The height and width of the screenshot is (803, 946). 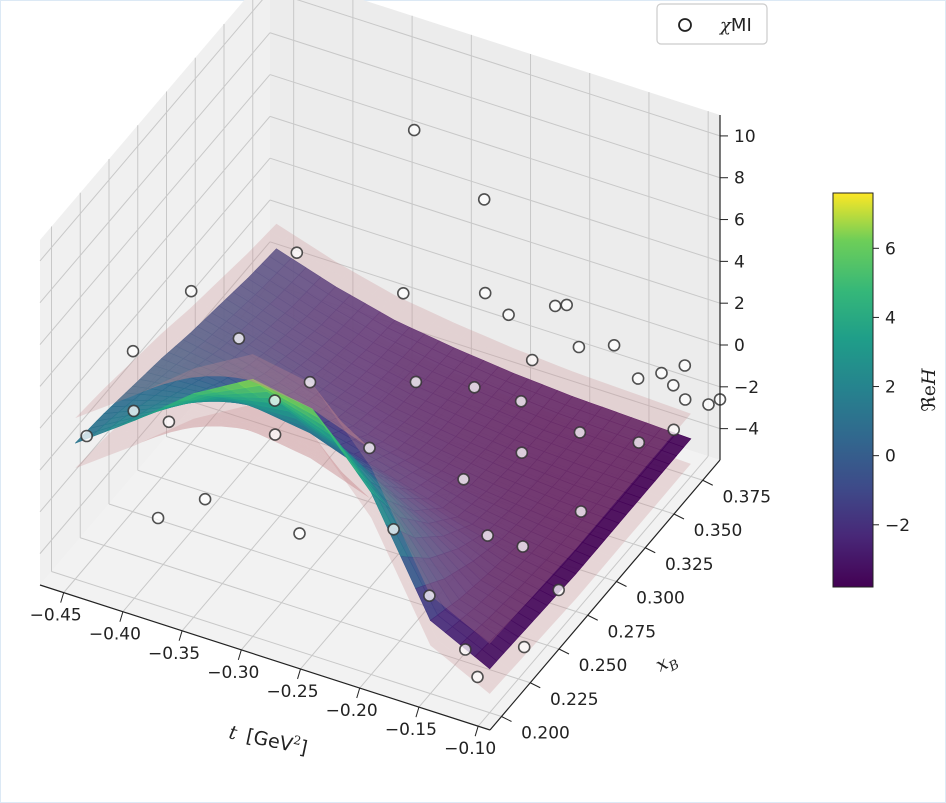 I want to click on colorbar-gradient, so click(x=853, y=390).